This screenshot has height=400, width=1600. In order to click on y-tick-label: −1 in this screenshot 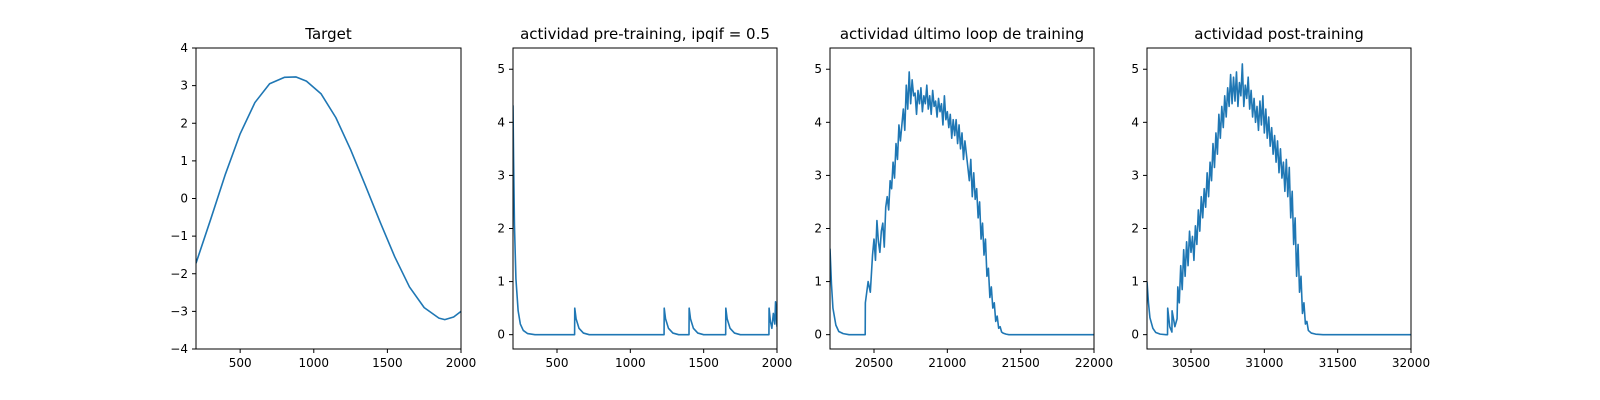, I will do `click(179, 236)`.